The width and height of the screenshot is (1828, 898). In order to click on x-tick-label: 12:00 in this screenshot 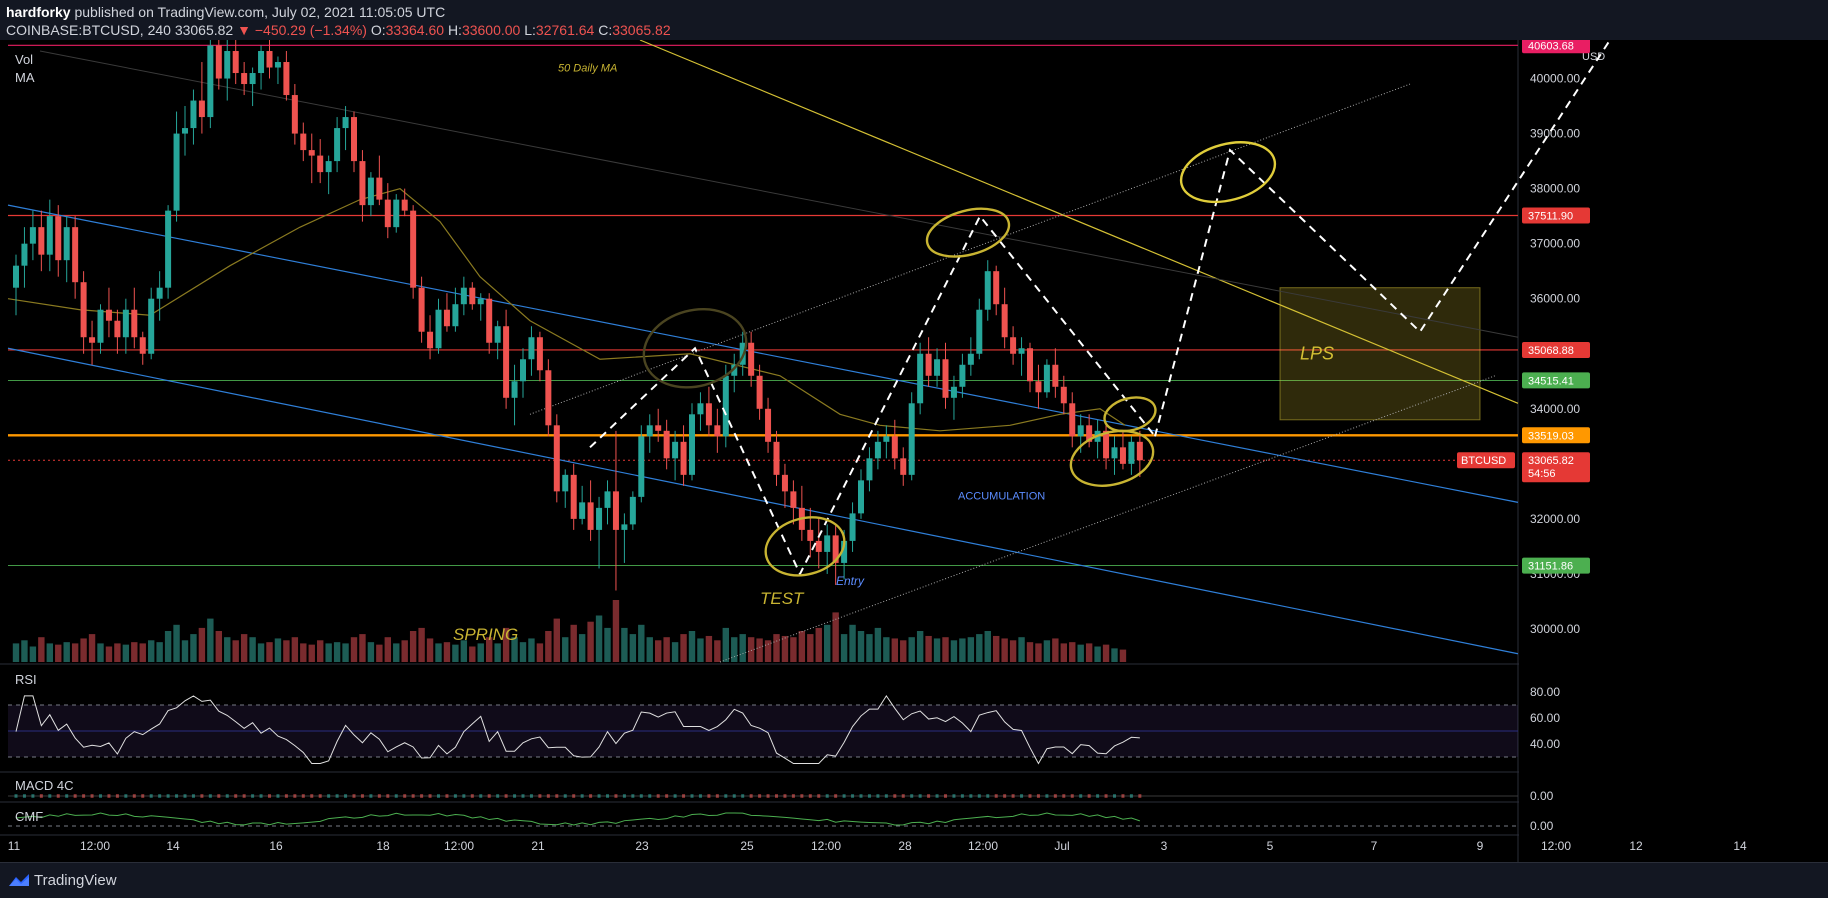, I will do `click(983, 846)`.